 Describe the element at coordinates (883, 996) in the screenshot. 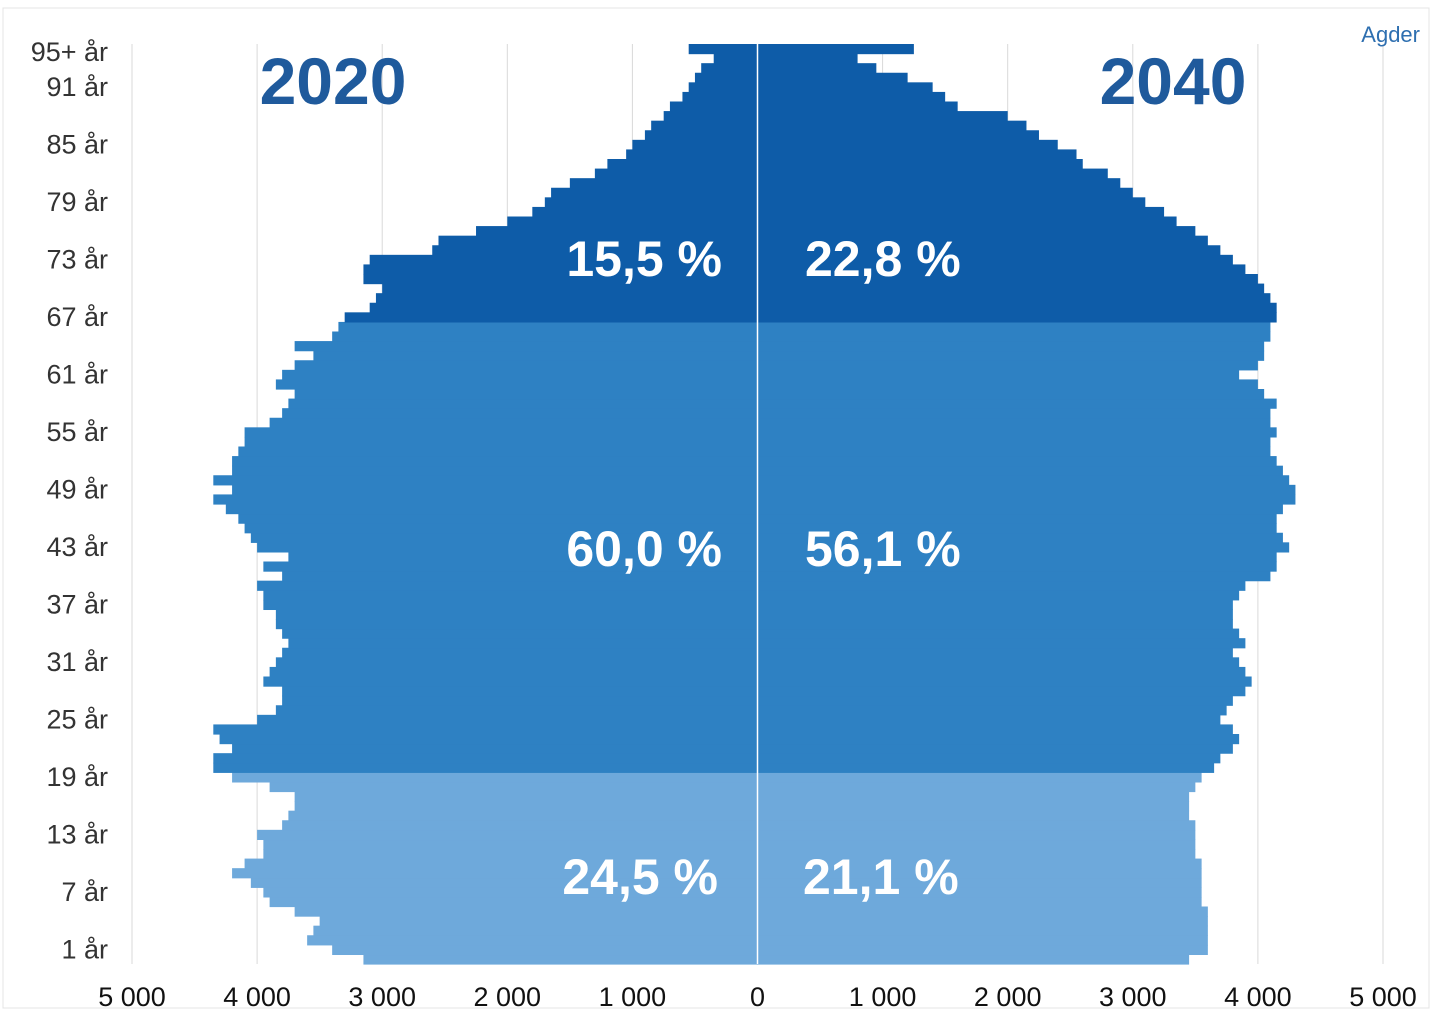

I see `x-tick-label-6: 1 000` at that location.